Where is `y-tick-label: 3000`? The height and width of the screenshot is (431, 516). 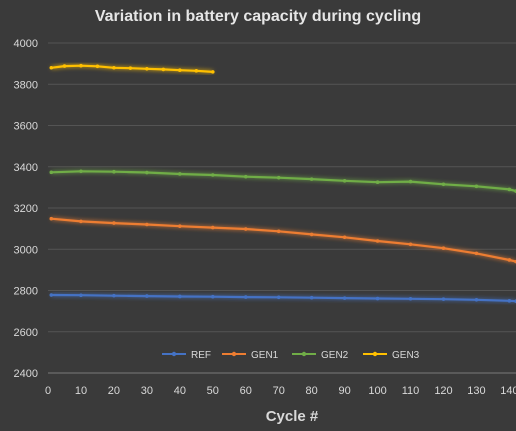 y-tick-label: 3000 is located at coordinates (26, 250).